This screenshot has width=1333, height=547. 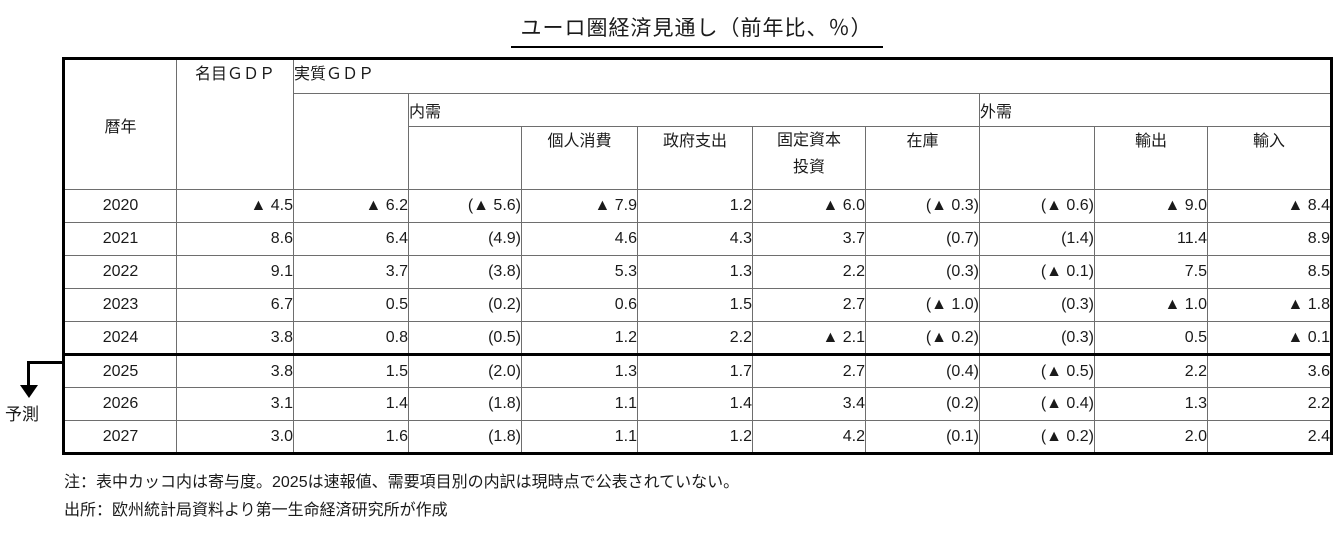 What do you see at coordinates (922, 437) in the screenshot?
I see `cell-inventory: (0.1)` at bounding box center [922, 437].